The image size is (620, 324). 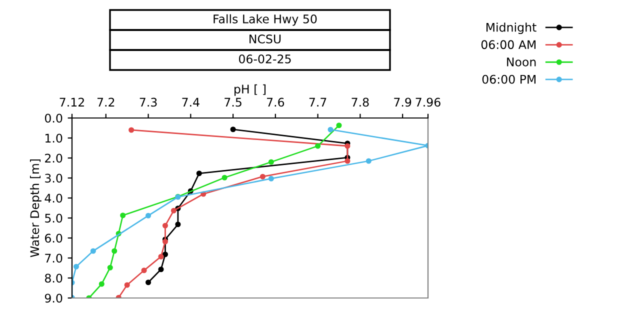 I want to click on y-tick-label: 3.0, so click(x=53, y=178).